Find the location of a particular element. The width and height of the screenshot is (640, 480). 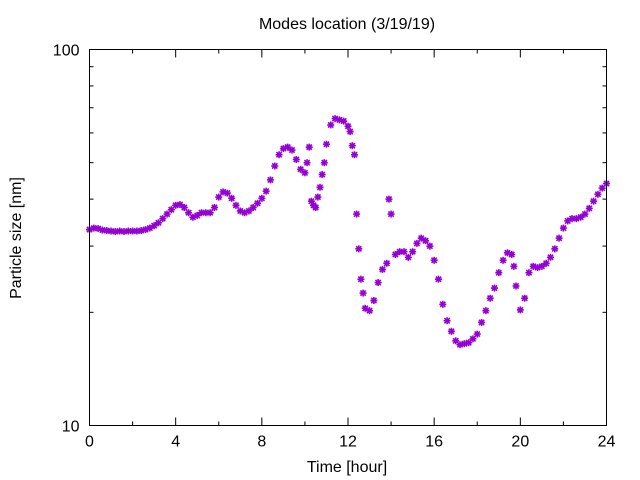

x-tick-label: 24 is located at coordinates (607, 442).